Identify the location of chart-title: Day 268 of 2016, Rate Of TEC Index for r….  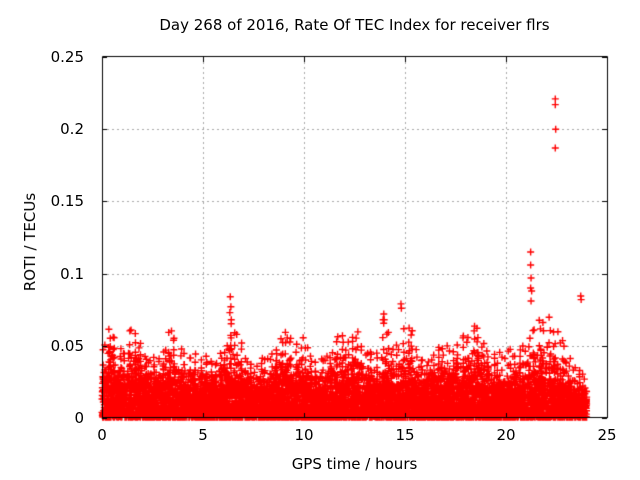
(354, 25).